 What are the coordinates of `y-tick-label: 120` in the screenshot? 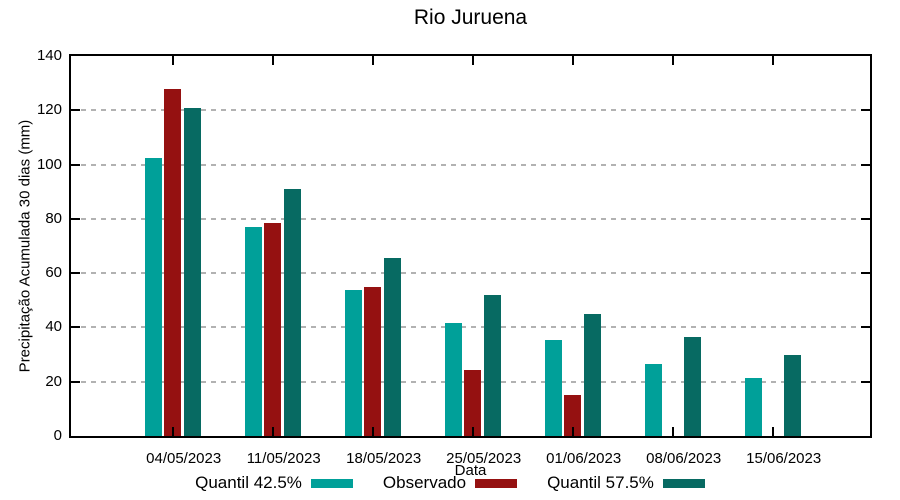 It's located at (49, 110).